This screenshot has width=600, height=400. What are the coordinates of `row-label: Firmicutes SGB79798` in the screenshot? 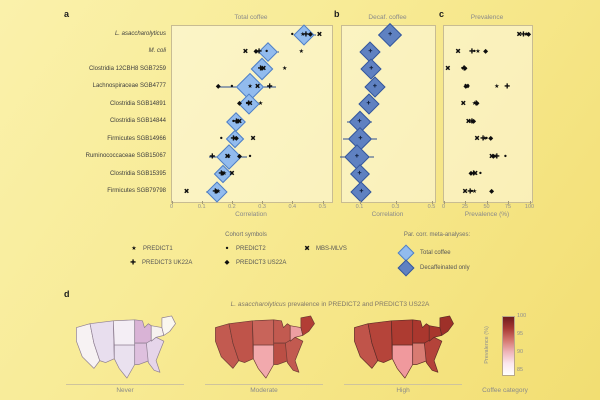 It's located at (136, 191).